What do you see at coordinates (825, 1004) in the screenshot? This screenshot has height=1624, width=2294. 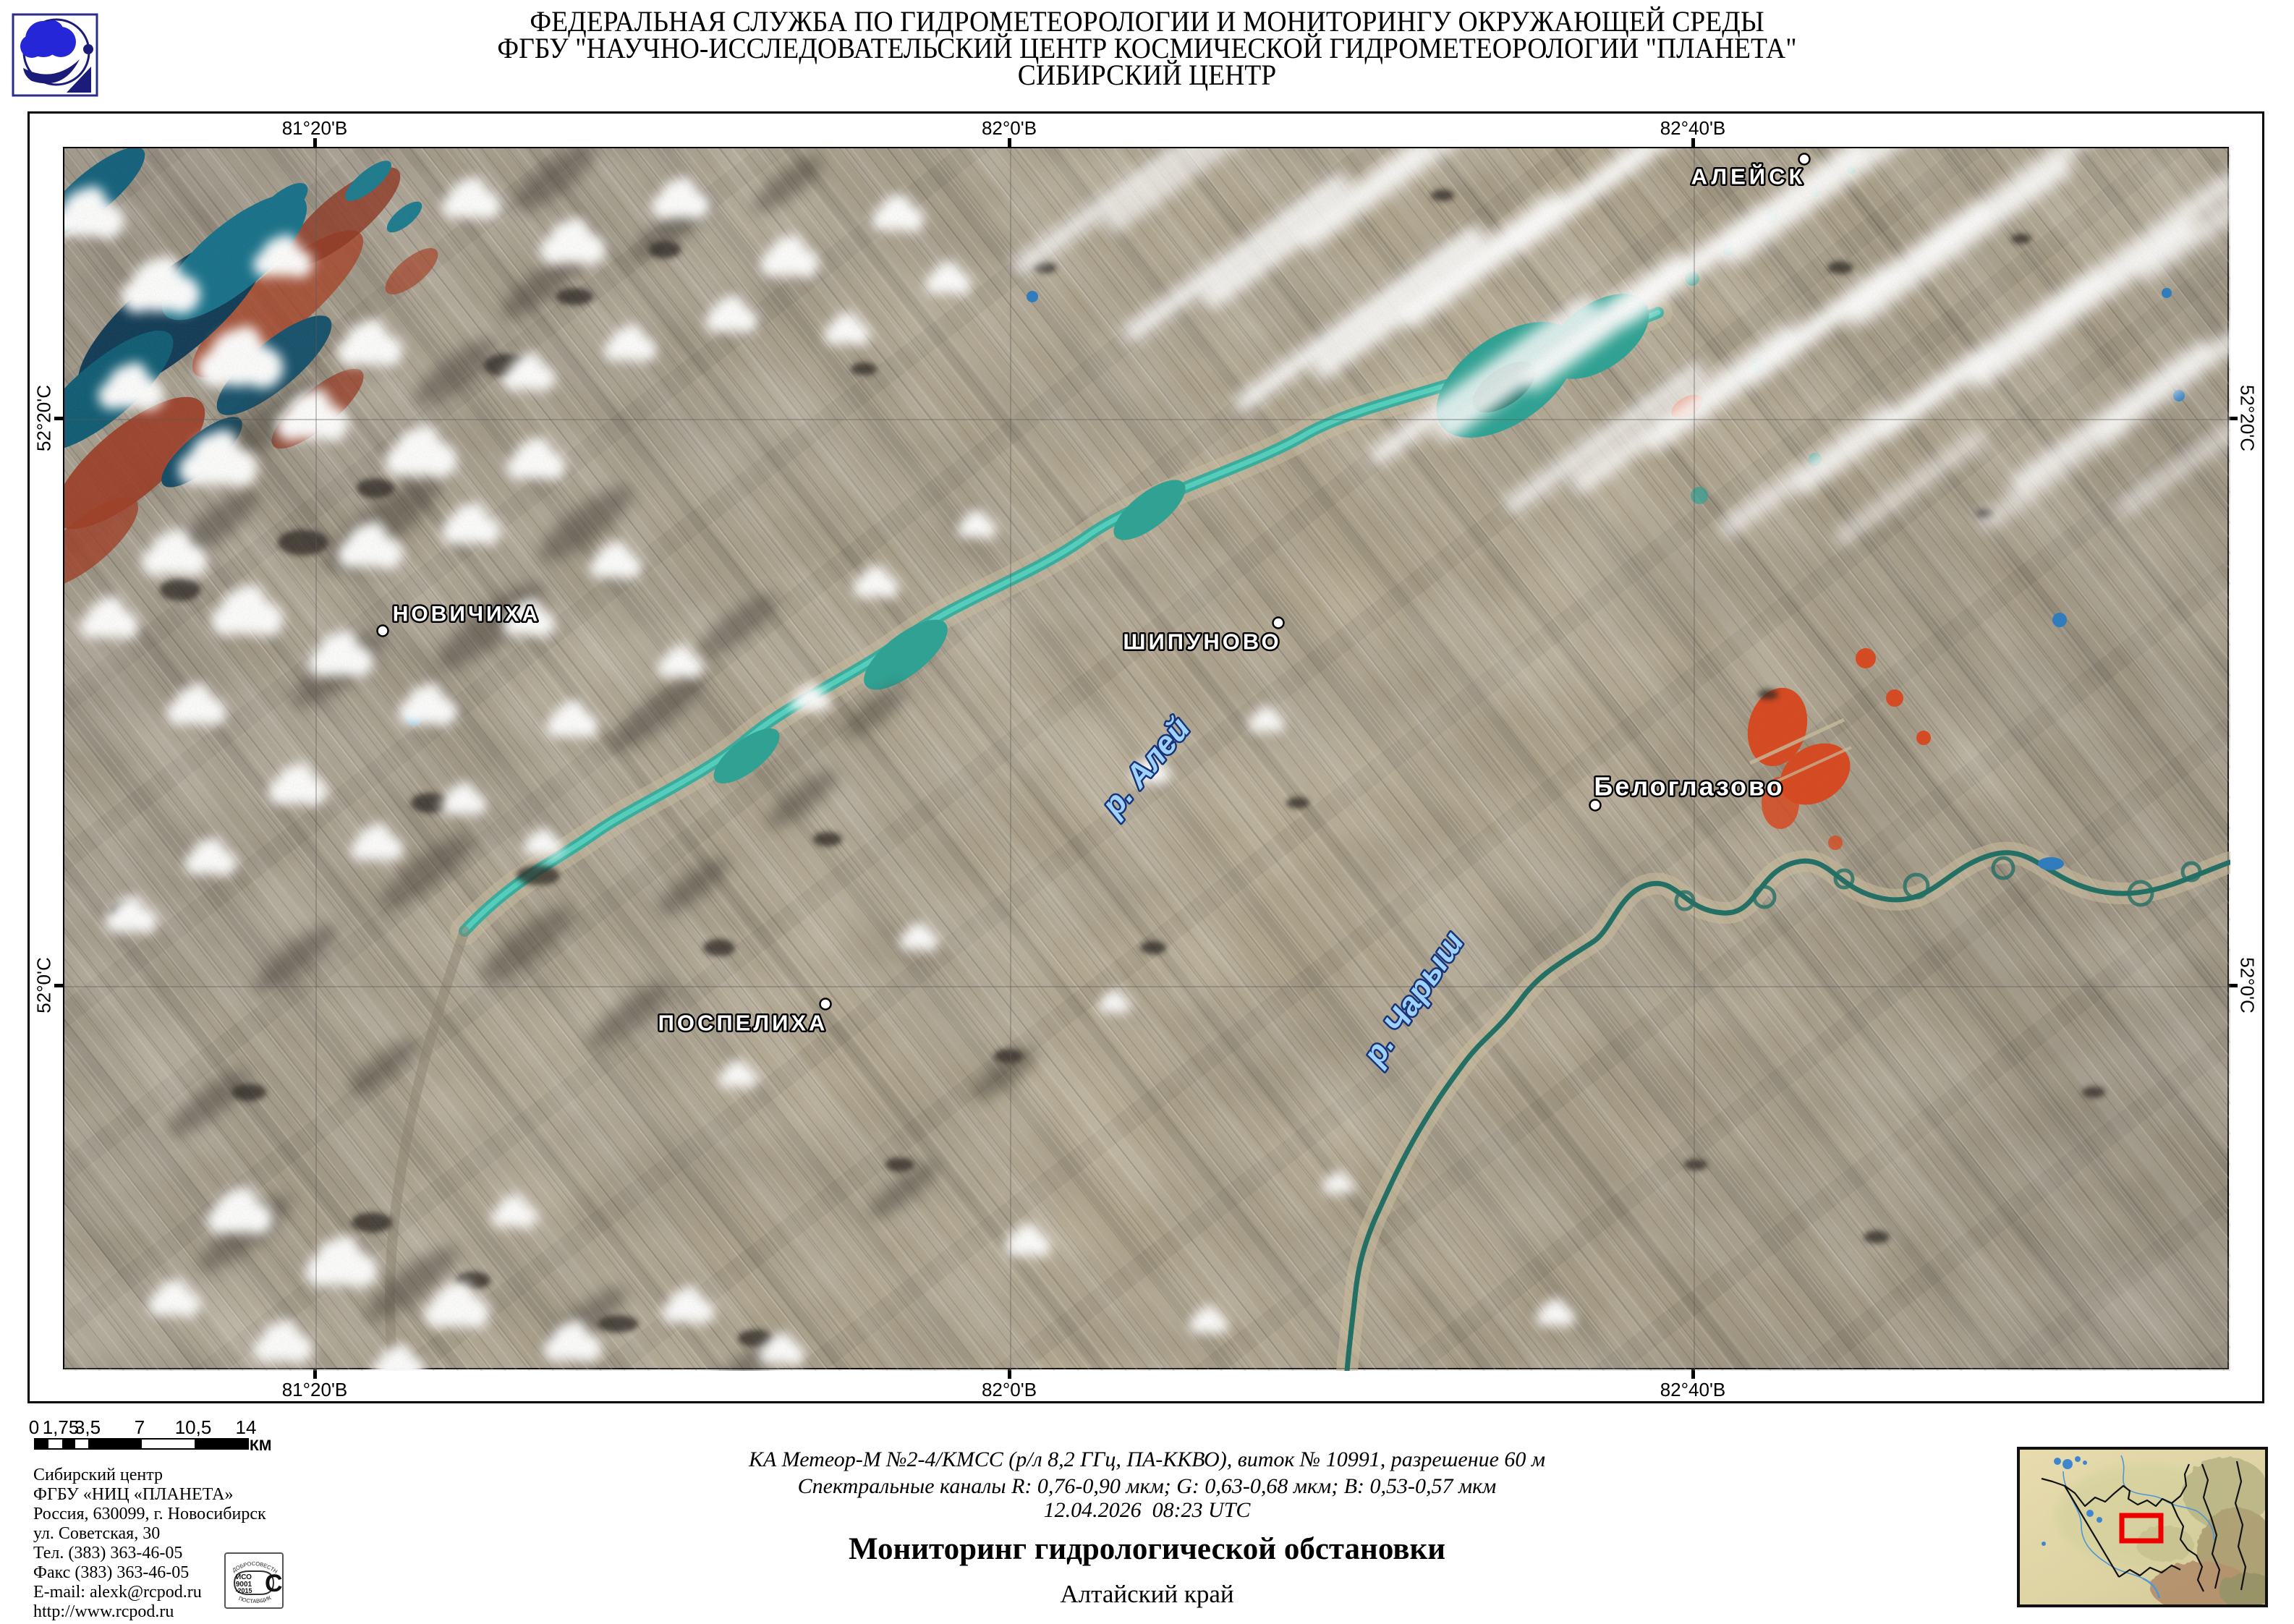 I see `city-marker-pospelikha` at bounding box center [825, 1004].